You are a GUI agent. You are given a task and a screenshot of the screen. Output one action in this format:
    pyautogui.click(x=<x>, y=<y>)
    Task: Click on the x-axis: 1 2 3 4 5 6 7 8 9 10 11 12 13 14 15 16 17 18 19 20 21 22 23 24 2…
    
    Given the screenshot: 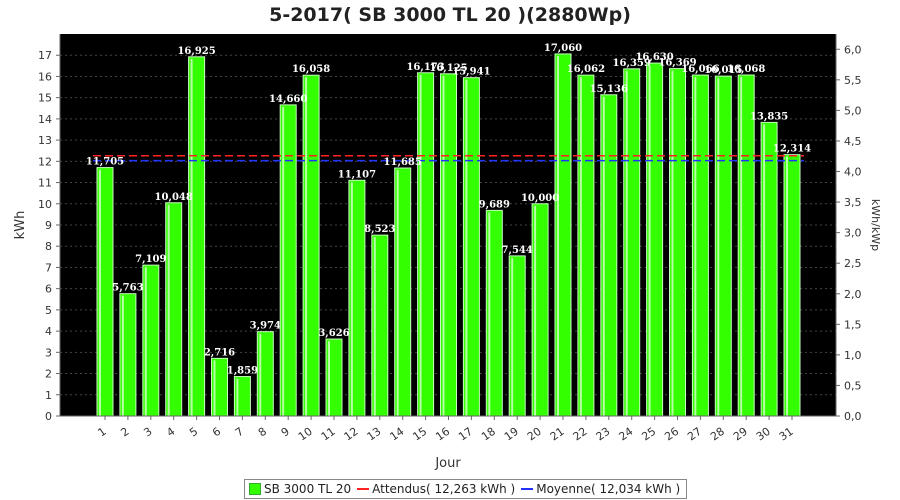 What is the action you would take?
    pyautogui.click(x=448, y=429)
    